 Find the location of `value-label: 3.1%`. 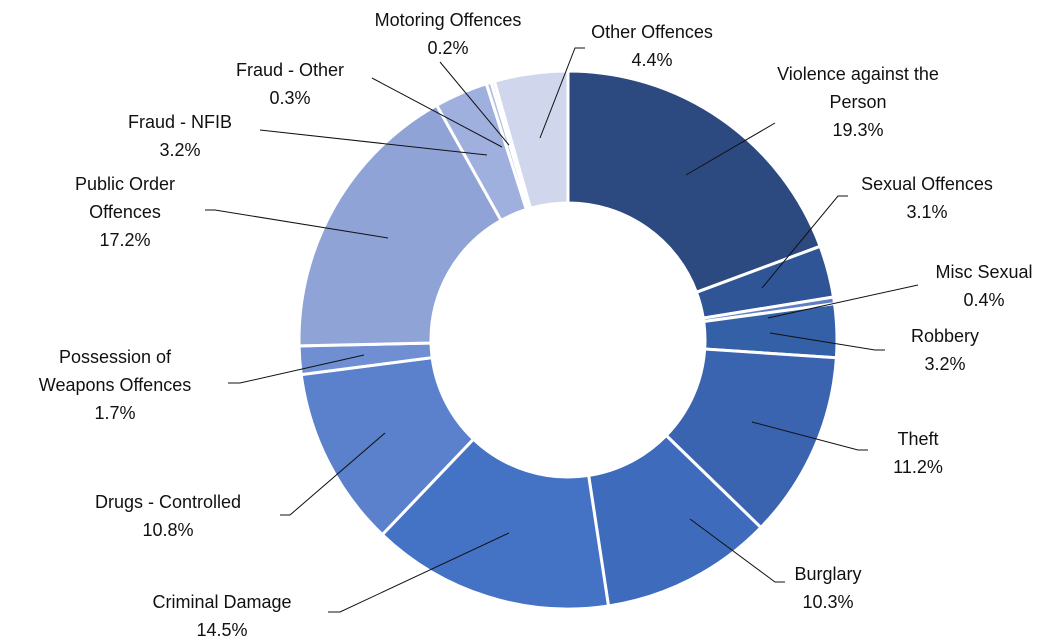

value-label: 3.1% is located at coordinates (927, 212).